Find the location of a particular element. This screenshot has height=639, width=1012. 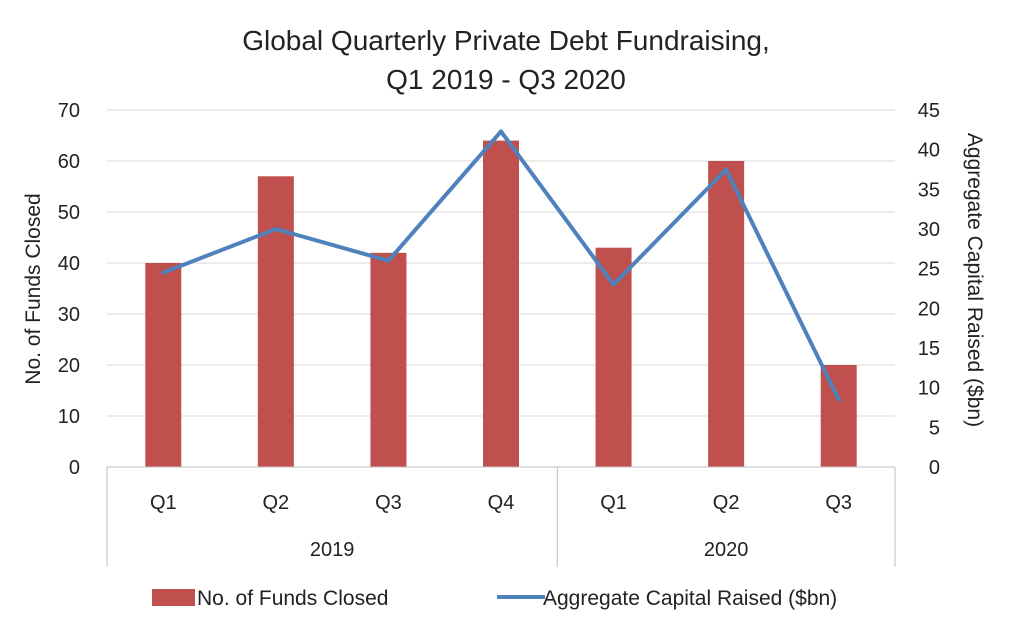

legend-label-funds-closed: No. of Funds Closed is located at coordinates (292, 598).